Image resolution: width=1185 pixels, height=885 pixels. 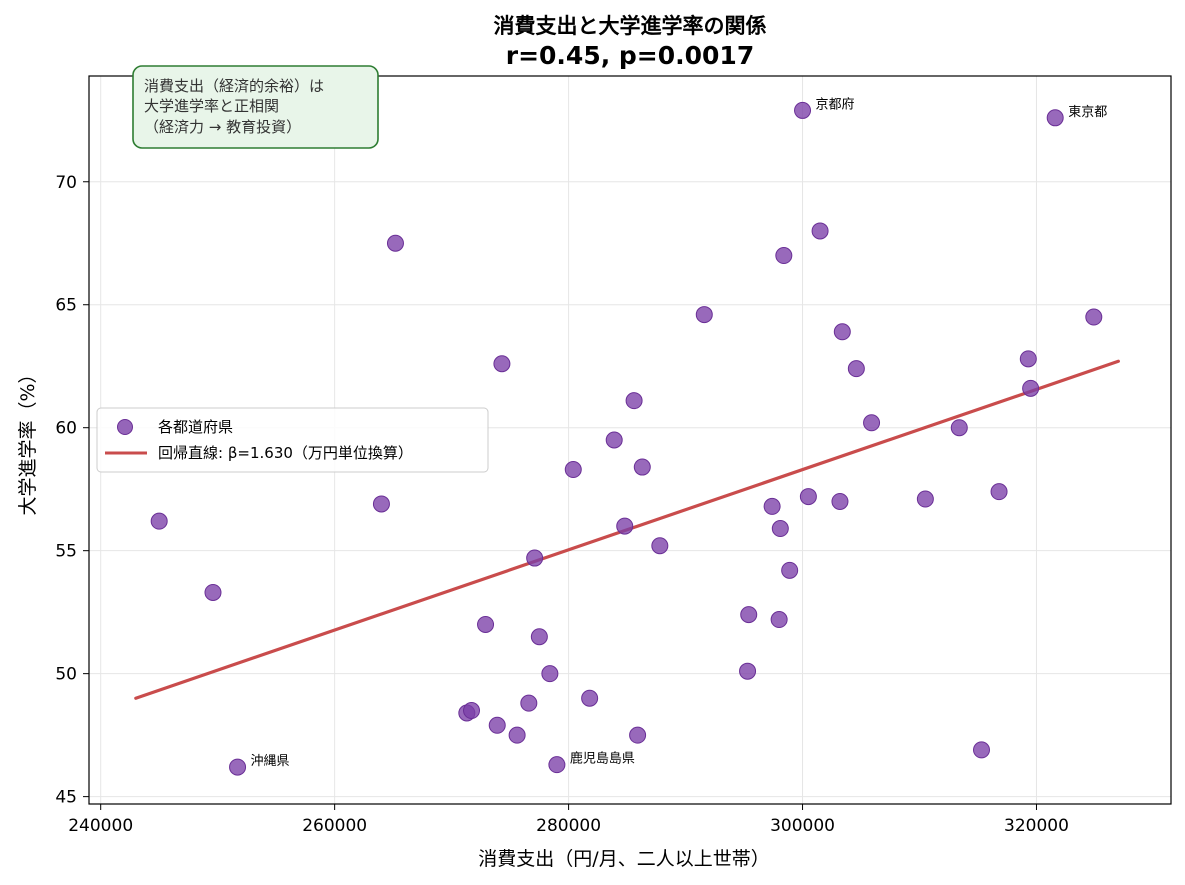 What do you see at coordinates (835, 104) in the screenshot?
I see `point-label: 京都府` at bounding box center [835, 104].